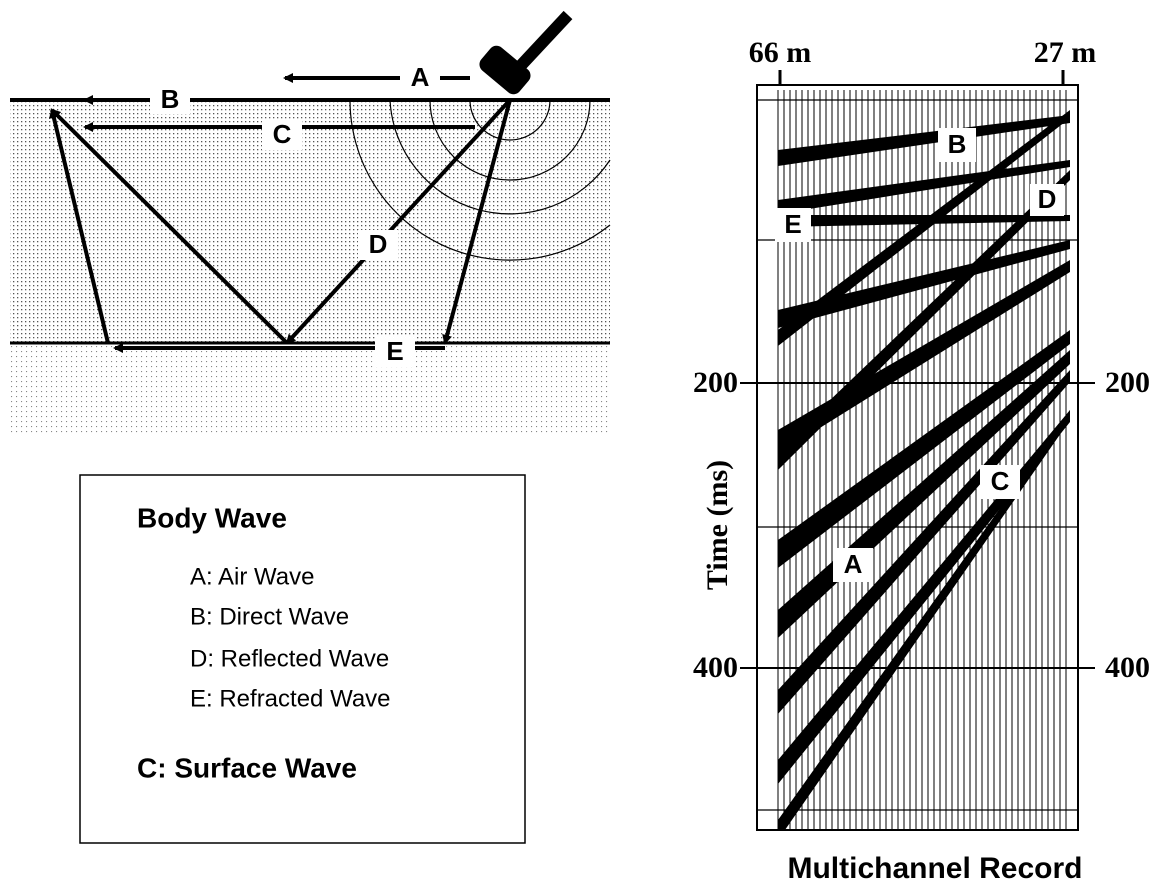  Describe the element at coordinates (780, 52) in the screenshot. I see `top-label: 66 m` at that location.